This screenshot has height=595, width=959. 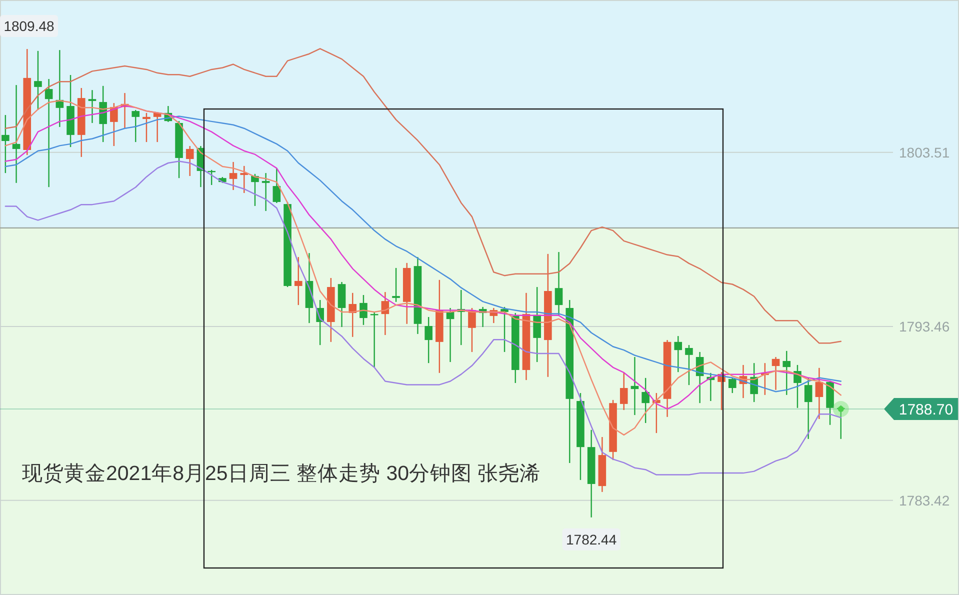 I want to click on tick-label: 1803.51, so click(x=924, y=152).